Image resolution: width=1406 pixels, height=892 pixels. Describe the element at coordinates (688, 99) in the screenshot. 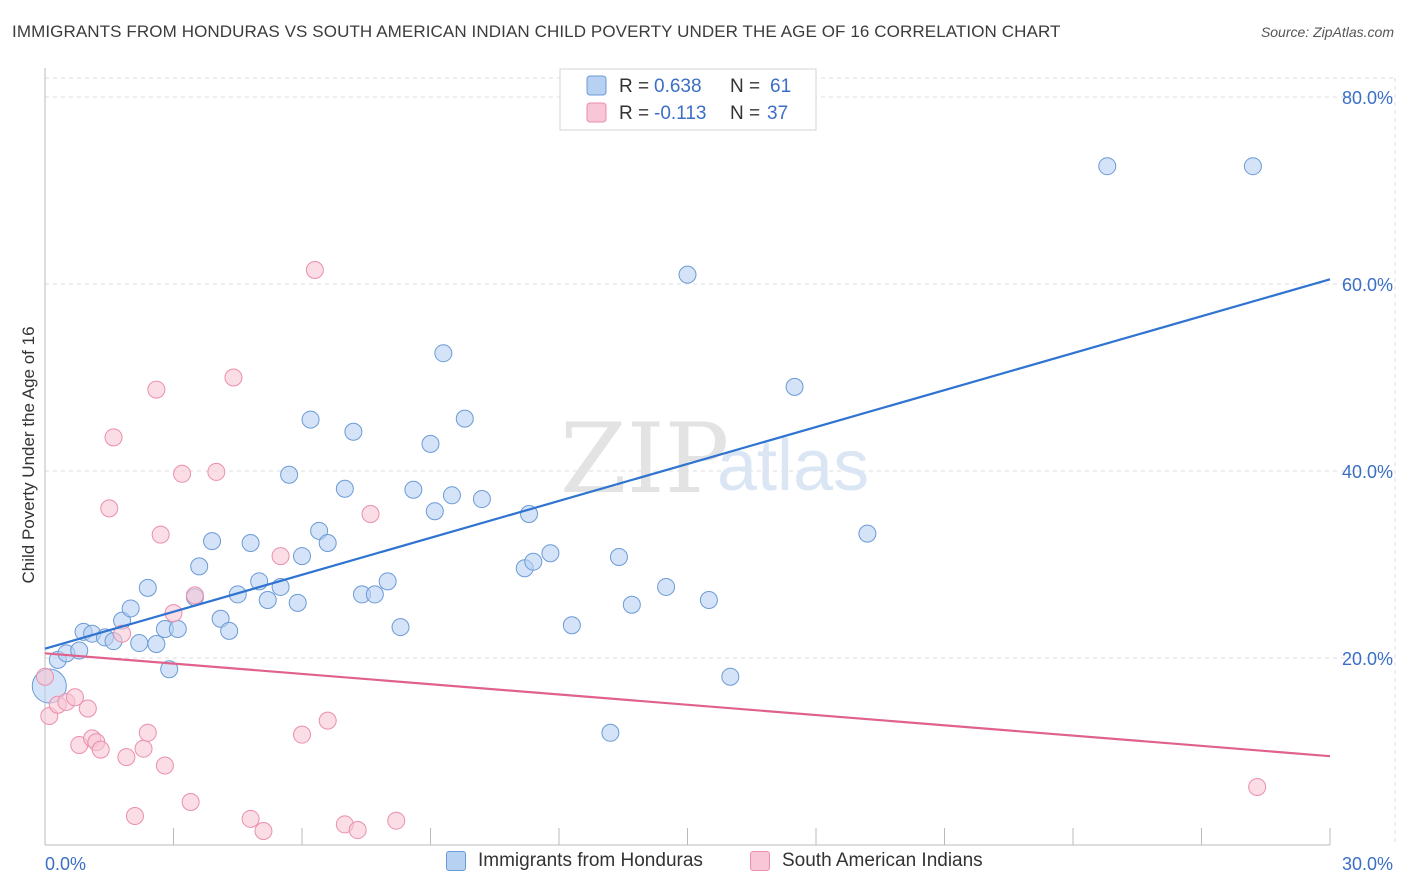

I see `stats-legend: R = 0.638 N = 61 R = -0.113 N = 37` at that location.